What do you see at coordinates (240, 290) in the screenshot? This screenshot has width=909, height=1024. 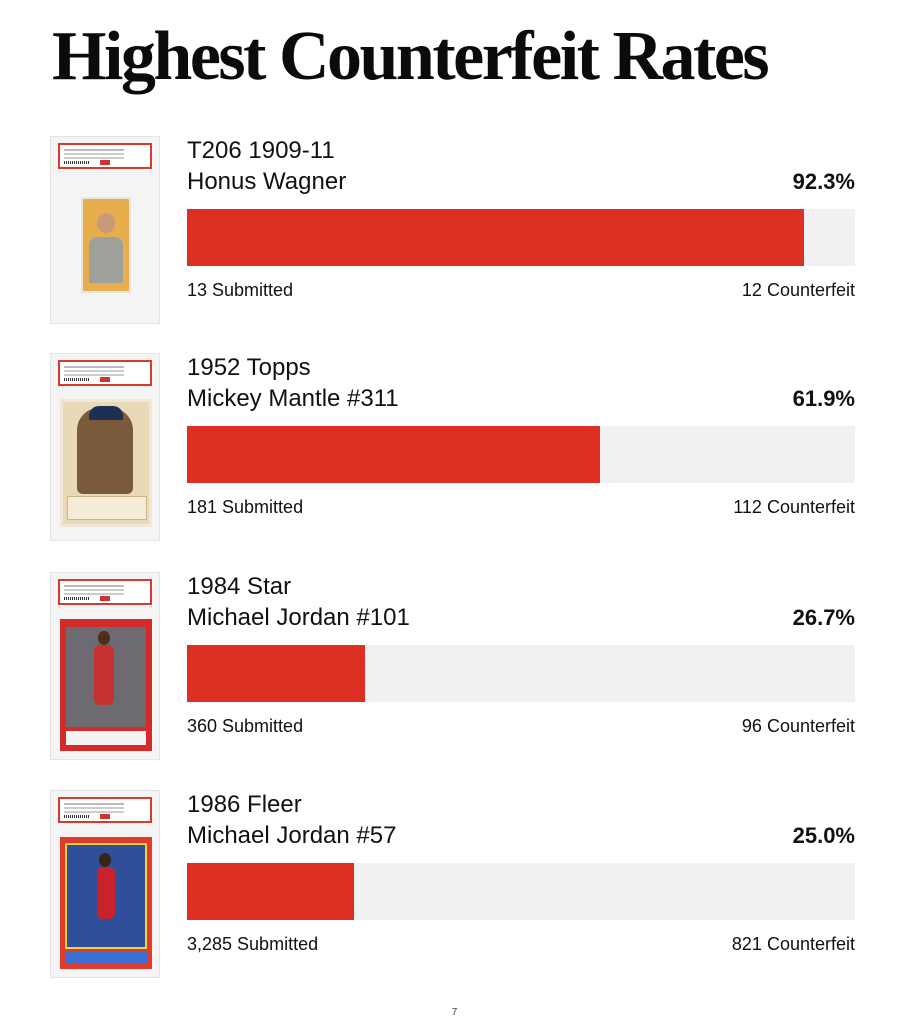 I see `submitted-count: 13 Submitted` at bounding box center [240, 290].